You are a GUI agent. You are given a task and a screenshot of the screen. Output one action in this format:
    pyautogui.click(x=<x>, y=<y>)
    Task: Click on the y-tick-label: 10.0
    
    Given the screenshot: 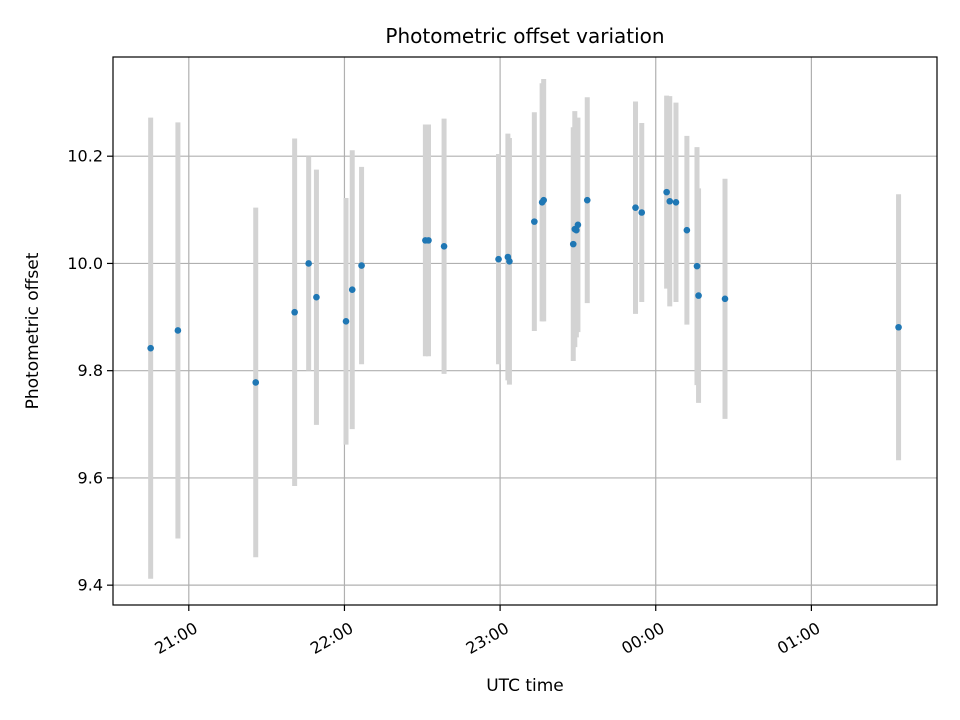 What is the action you would take?
    pyautogui.click(x=85, y=263)
    